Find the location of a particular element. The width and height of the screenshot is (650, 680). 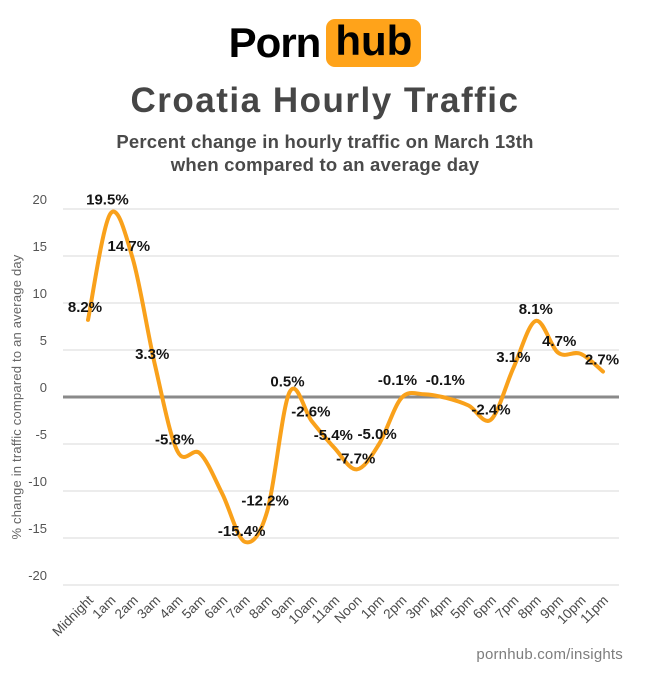

data-point-label: 4.7% is located at coordinates (559, 341).